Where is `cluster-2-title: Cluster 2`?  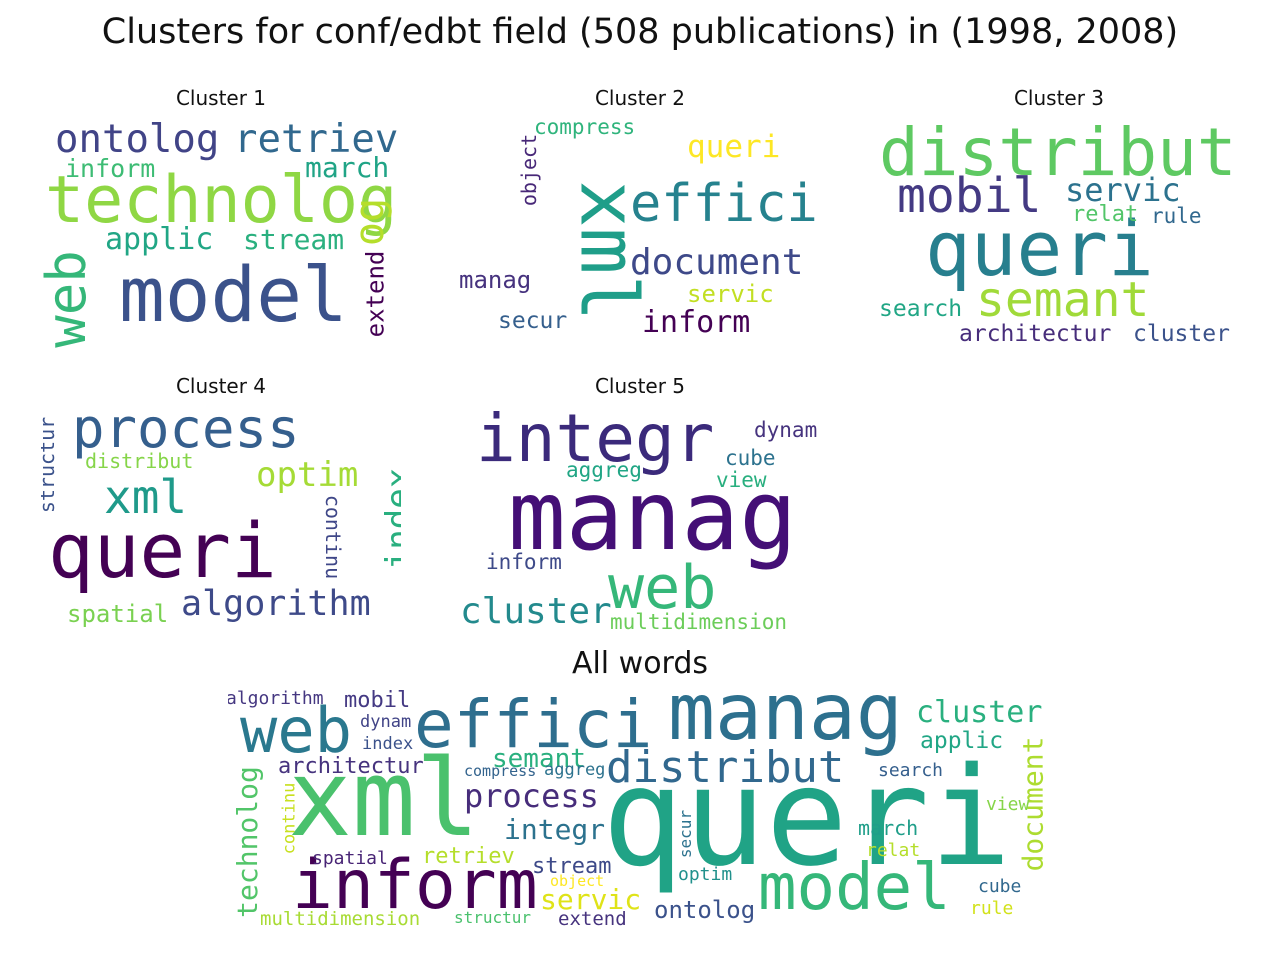
cluster-2-title: Cluster 2 is located at coordinates (640, 98).